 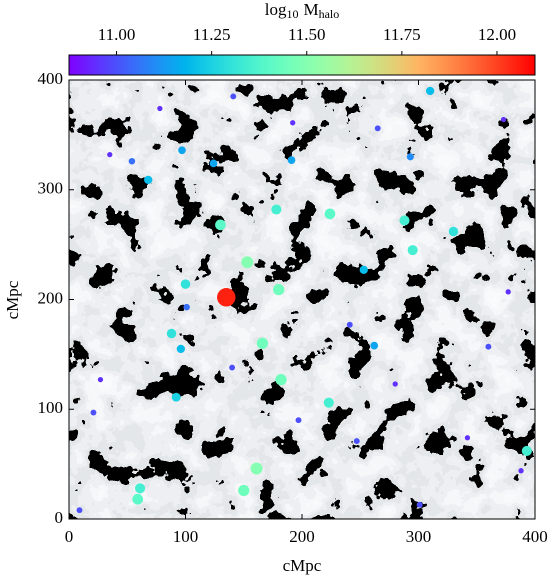 I want to click on y-tick-label: 400, so click(x=51, y=78).